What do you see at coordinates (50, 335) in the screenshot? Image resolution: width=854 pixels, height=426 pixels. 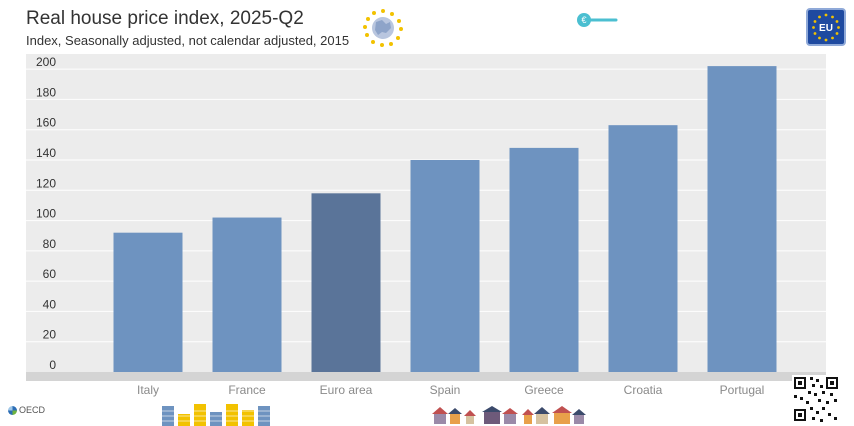 I see `y-tick-label: 20` at bounding box center [50, 335].